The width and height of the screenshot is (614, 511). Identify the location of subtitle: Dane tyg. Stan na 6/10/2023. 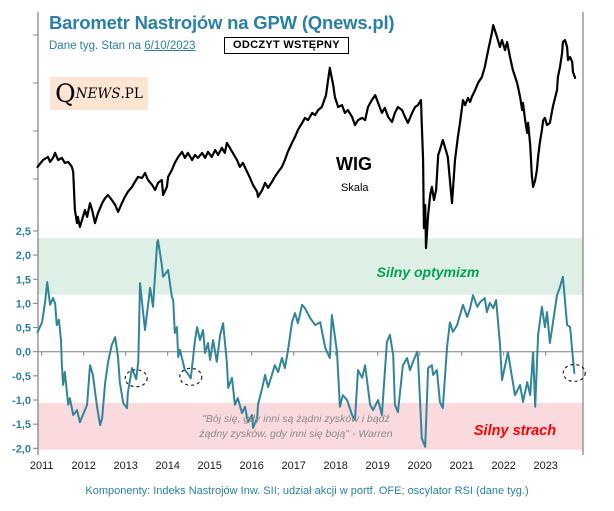
(122, 46).